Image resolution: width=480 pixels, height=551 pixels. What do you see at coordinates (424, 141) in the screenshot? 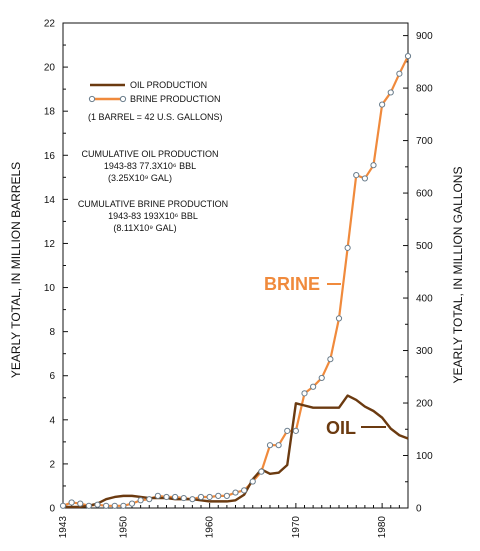
I see `right-tick-label: 700` at bounding box center [424, 141].